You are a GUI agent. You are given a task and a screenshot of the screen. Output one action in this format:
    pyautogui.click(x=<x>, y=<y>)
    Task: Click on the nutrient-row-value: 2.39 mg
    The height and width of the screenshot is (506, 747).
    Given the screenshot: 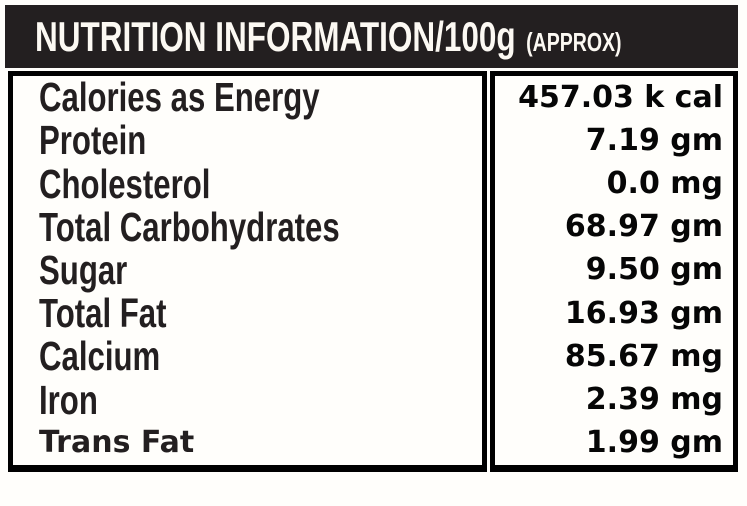 What is the action you would take?
    pyautogui.click(x=614, y=400)
    